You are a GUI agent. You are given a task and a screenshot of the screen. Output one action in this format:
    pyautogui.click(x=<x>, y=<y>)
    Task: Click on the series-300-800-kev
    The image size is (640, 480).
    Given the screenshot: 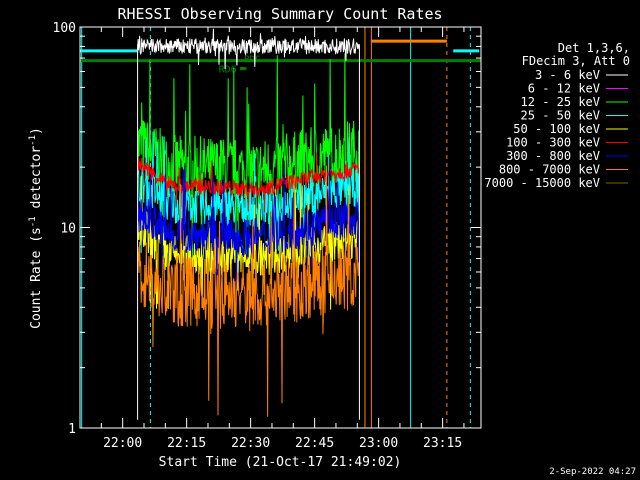 What is the action you would take?
    pyautogui.click(x=248, y=230)
    